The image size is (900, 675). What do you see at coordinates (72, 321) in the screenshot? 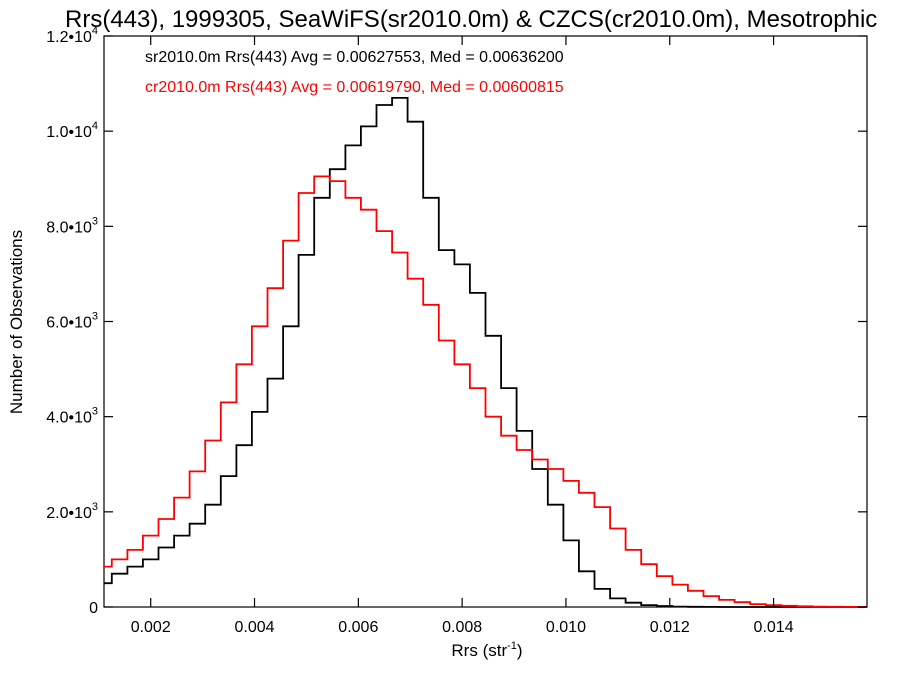
I see `y-tick-label: 6.0•103` at bounding box center [72, 321].